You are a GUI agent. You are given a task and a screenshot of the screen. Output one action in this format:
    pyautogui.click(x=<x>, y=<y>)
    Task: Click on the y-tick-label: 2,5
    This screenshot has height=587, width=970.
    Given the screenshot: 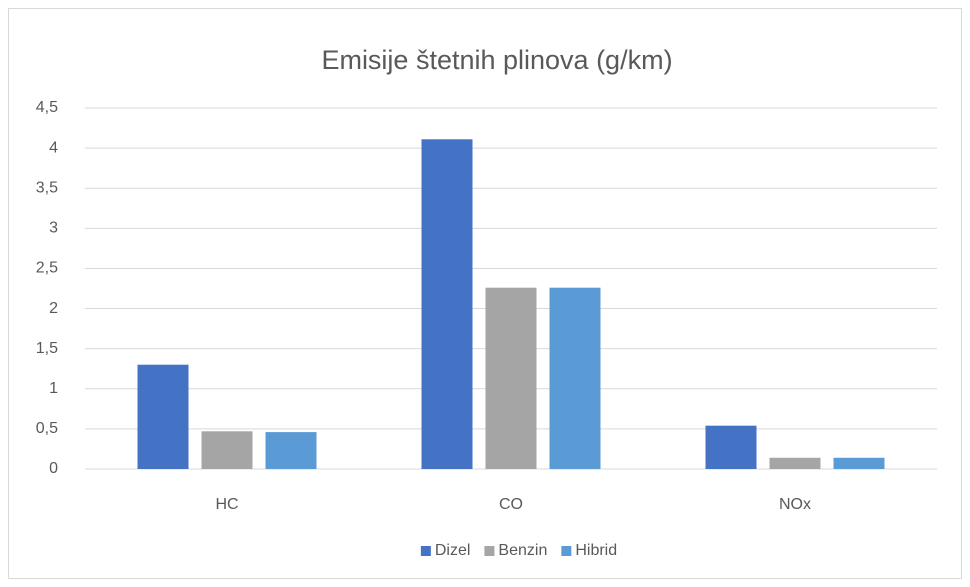 What is the action you would take?
    pyautogui.click(x=47, y=268)
    